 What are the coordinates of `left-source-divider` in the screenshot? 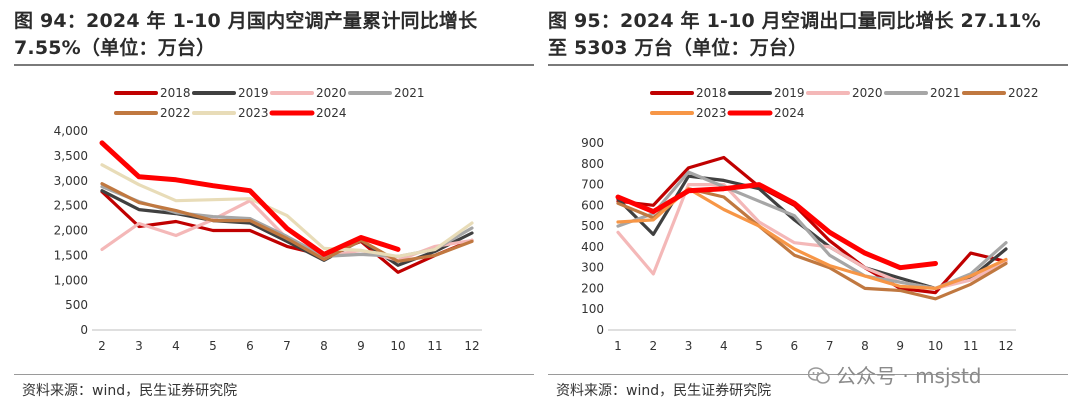 It's located at (274, 374).